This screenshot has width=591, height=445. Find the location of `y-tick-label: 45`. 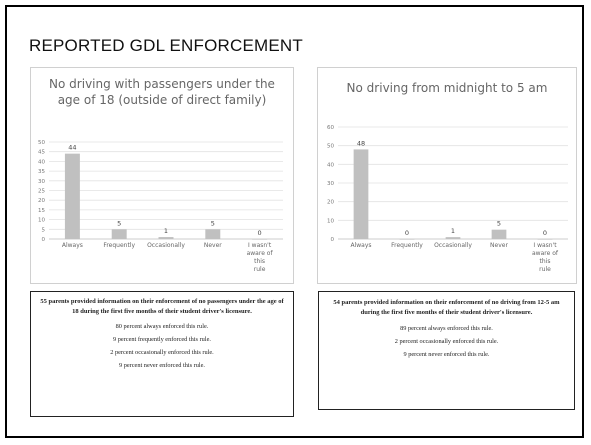

y-tick-label: 45 is located at coordinates (41, 153).